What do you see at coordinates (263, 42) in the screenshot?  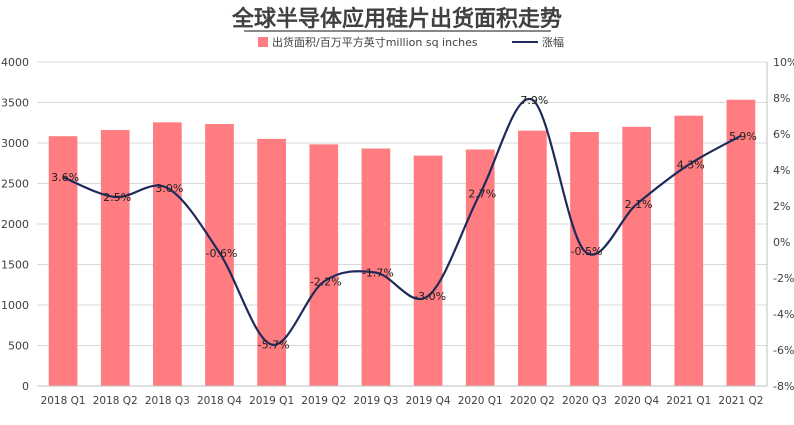 I see `legend-bar-swatch` at bounding box center [263, 42].